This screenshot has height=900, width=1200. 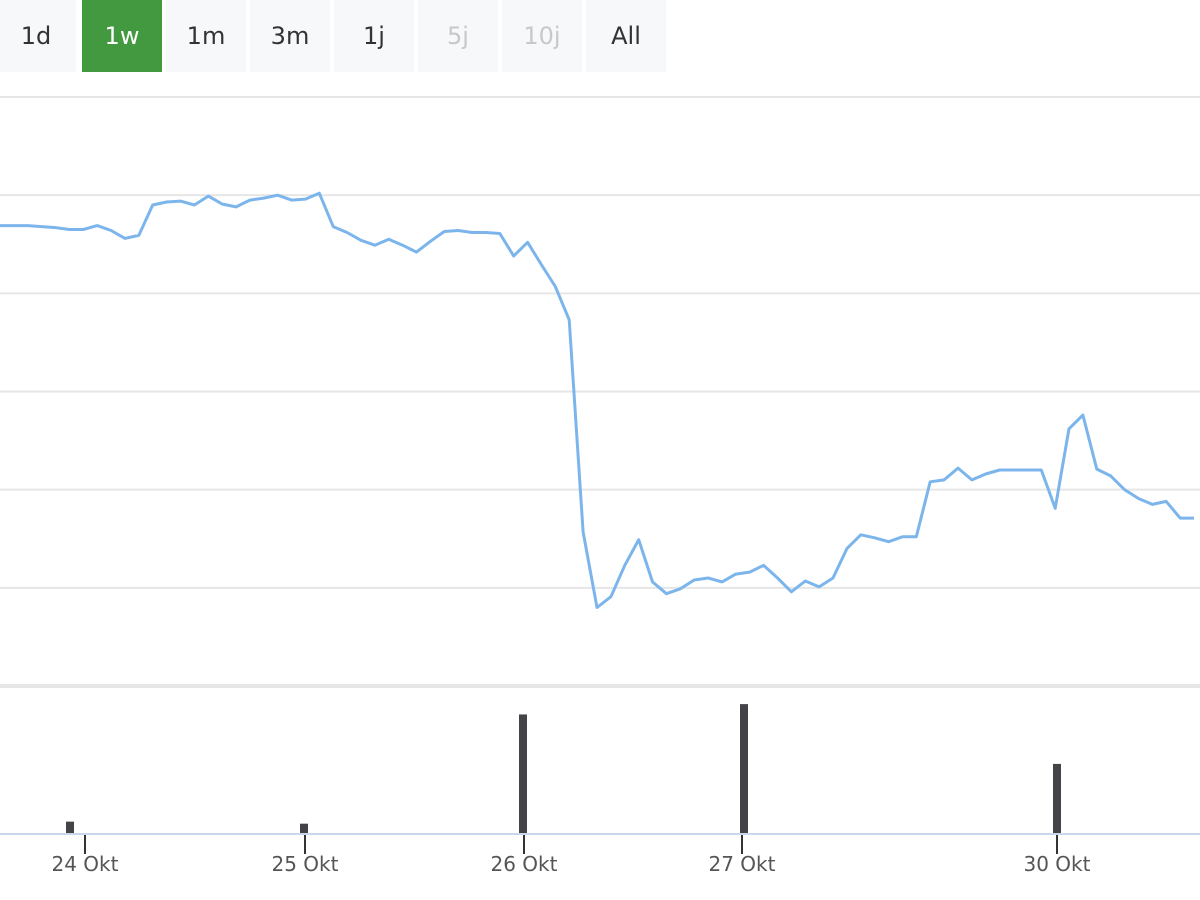 I want to click on x-tick-label: 30 Okt, so click(x=1057, y=864).